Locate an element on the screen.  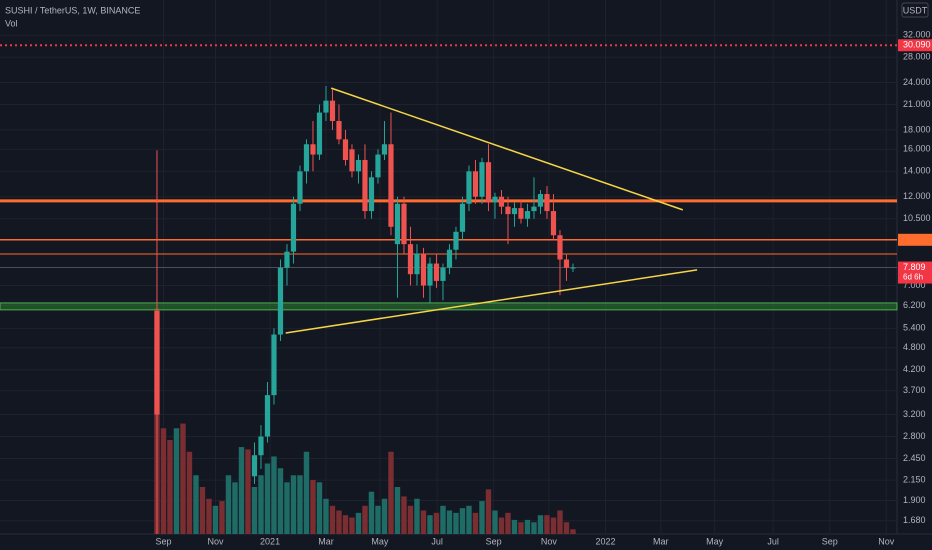
y-tick-label: 4.800 is located at coordinates (914, 347).